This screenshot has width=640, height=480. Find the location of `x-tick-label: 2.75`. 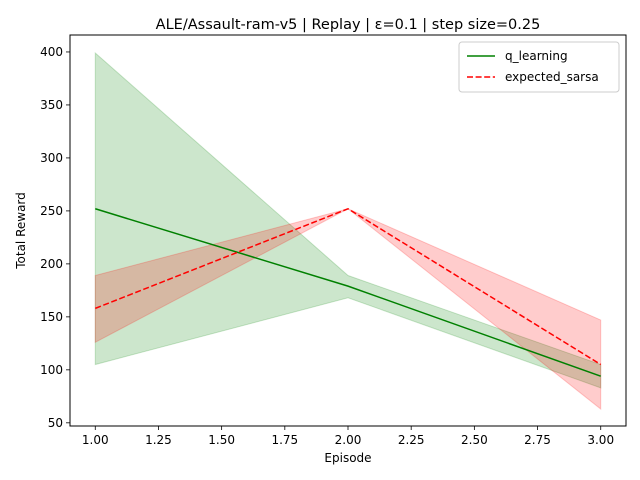

x-tick-label: 2.75 is located at coordinates (537, 440).